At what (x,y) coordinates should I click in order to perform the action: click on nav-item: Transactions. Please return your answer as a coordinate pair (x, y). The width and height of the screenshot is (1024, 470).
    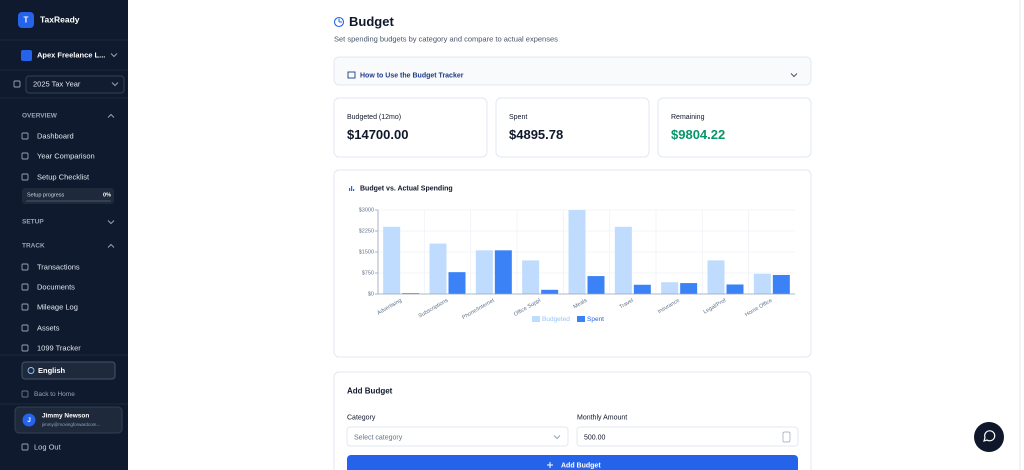
    Looking at the image, I should click on (58, 266).